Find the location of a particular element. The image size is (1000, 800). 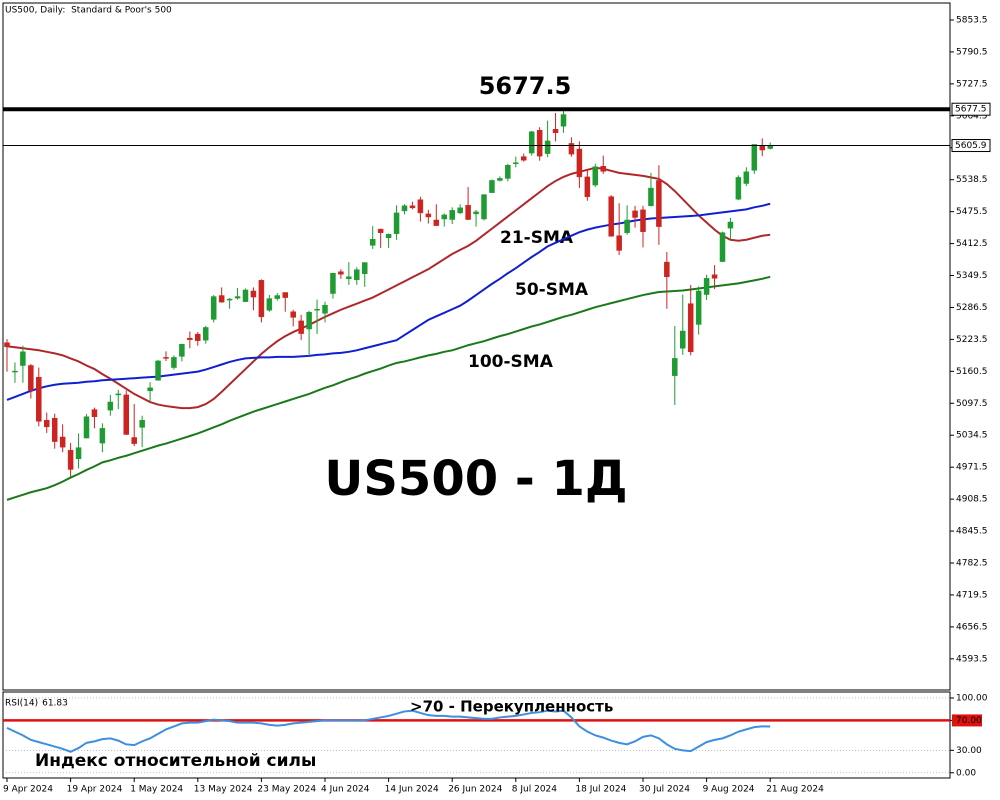

y-tick-label: 0.00 is located at coordinates (966, 773).